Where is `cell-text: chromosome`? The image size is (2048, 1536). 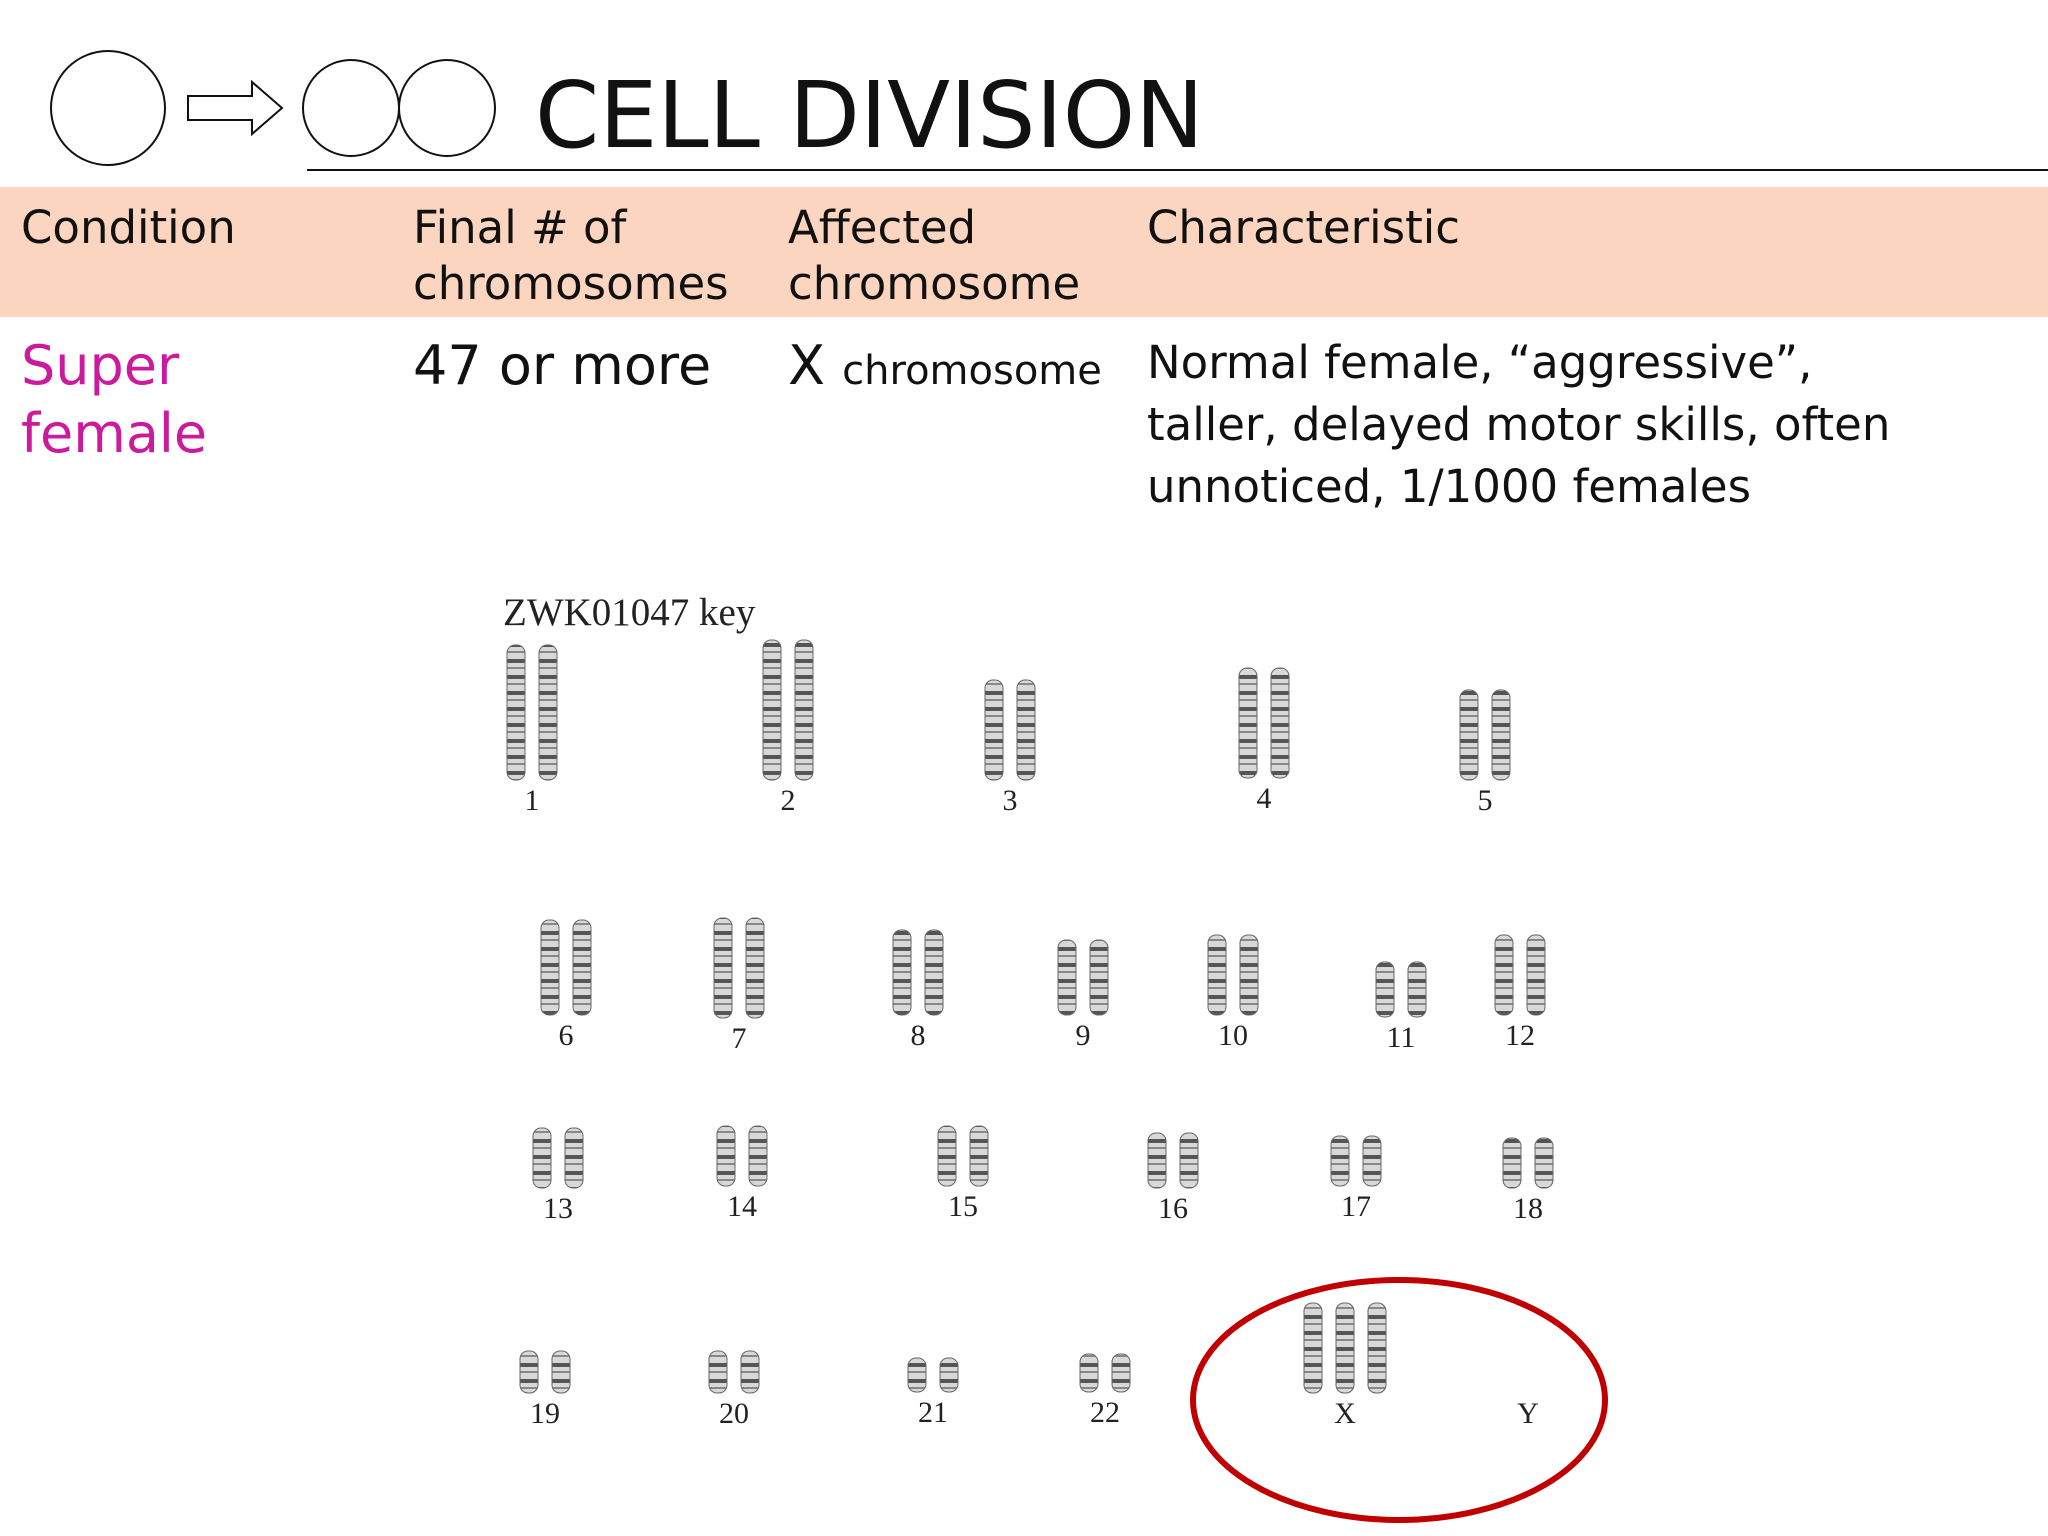
cell-text: chromosome is located at coordinates (972, 371).